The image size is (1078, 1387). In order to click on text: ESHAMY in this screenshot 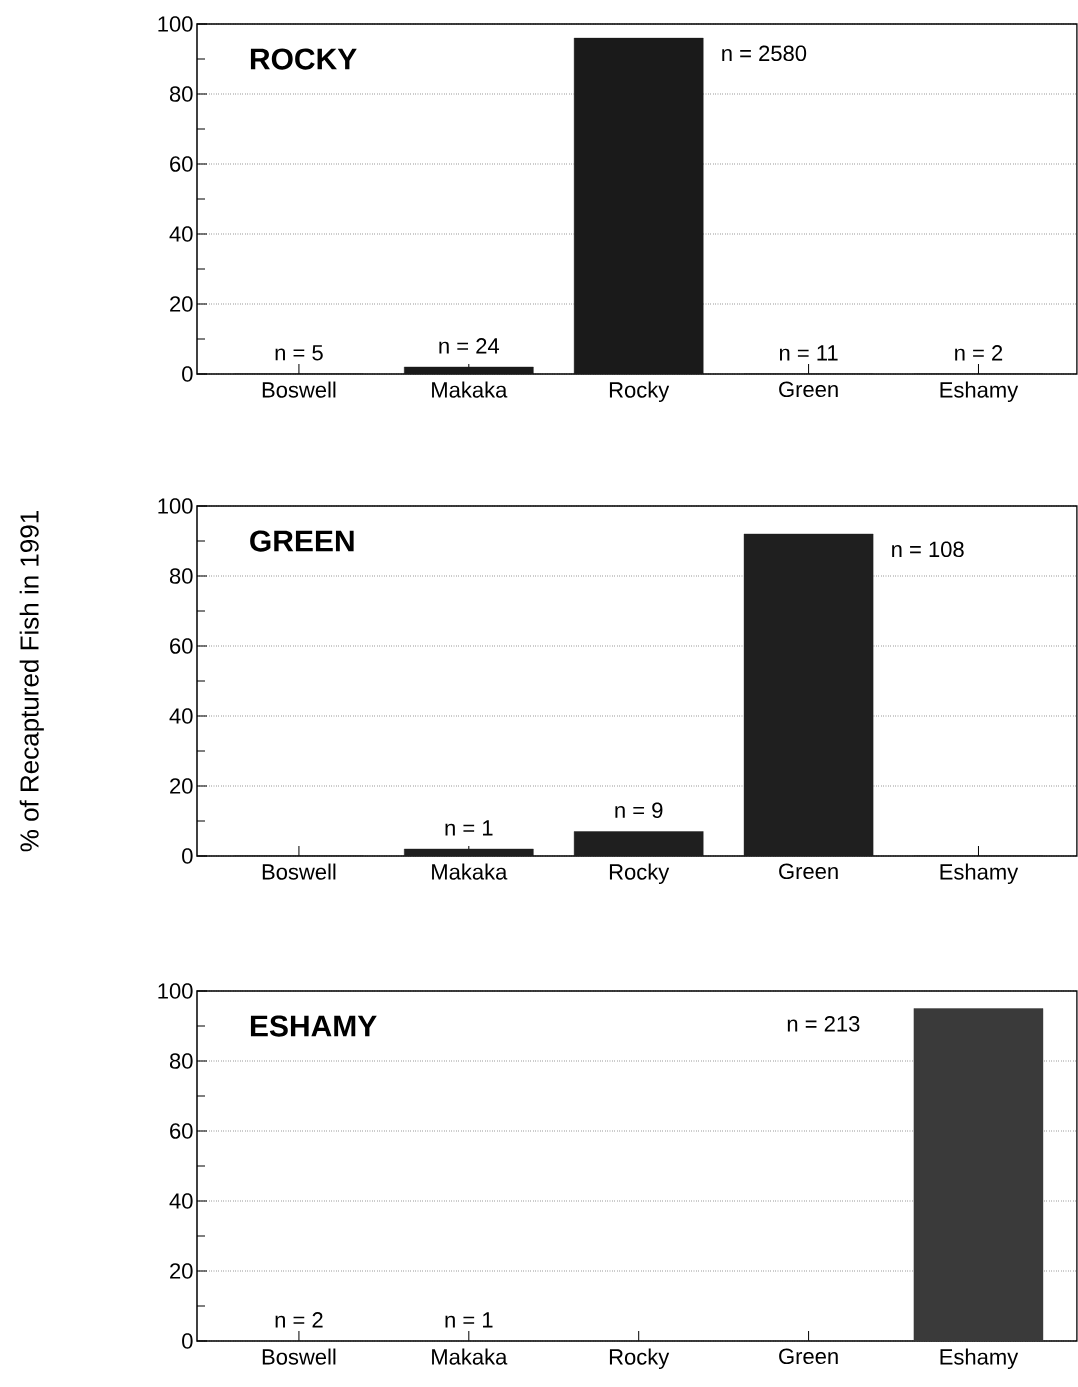, I will do `click(314, 1026)`.